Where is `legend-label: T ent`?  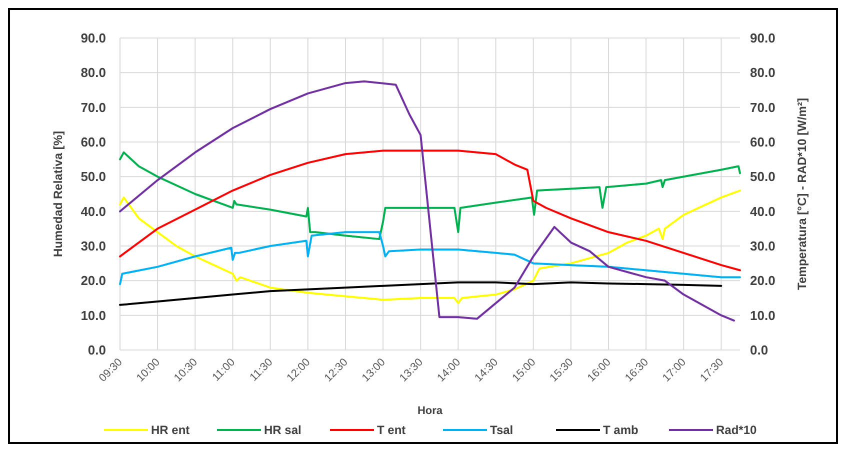
legend-label: T ent is located at coordinates (391, 430).